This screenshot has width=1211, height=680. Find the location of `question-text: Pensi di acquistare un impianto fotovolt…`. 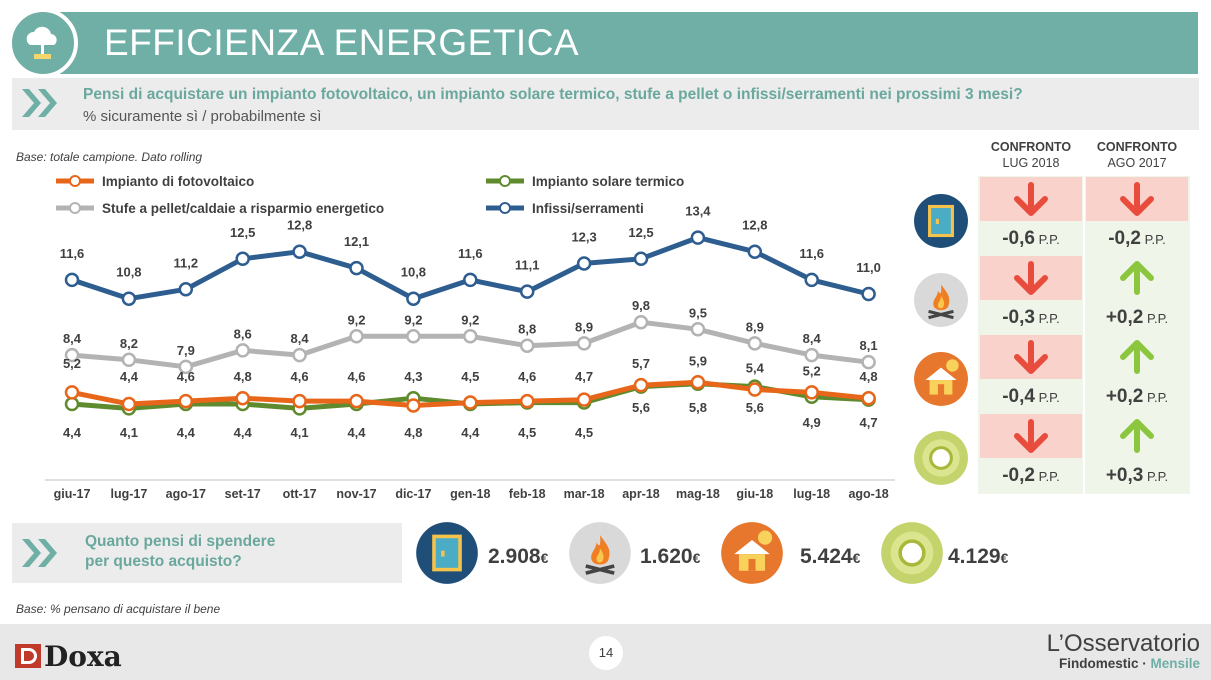

question-text: Pensi di acquistare un impianto fotovolt… is located at coordinates (553, 94).